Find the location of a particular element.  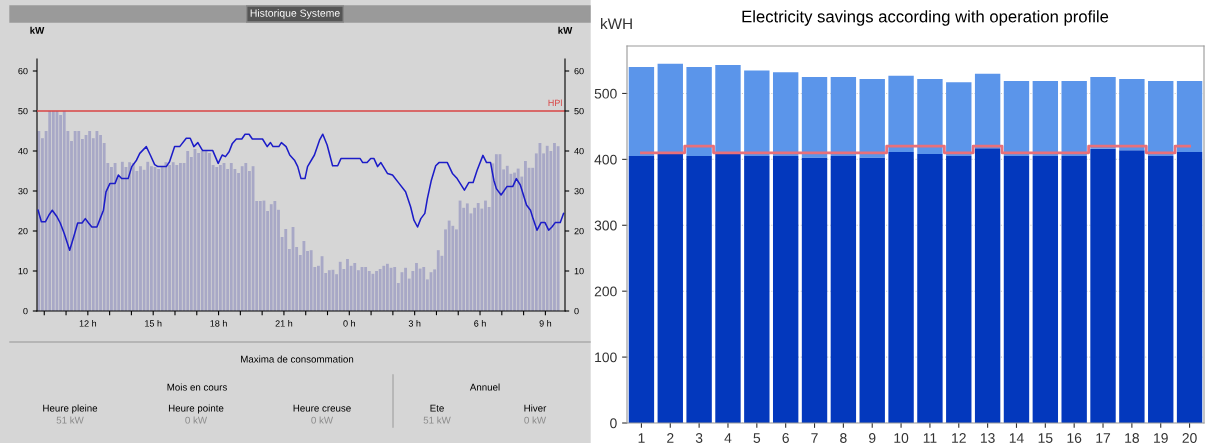

text: Annuel is located at coordinates (484, 387).